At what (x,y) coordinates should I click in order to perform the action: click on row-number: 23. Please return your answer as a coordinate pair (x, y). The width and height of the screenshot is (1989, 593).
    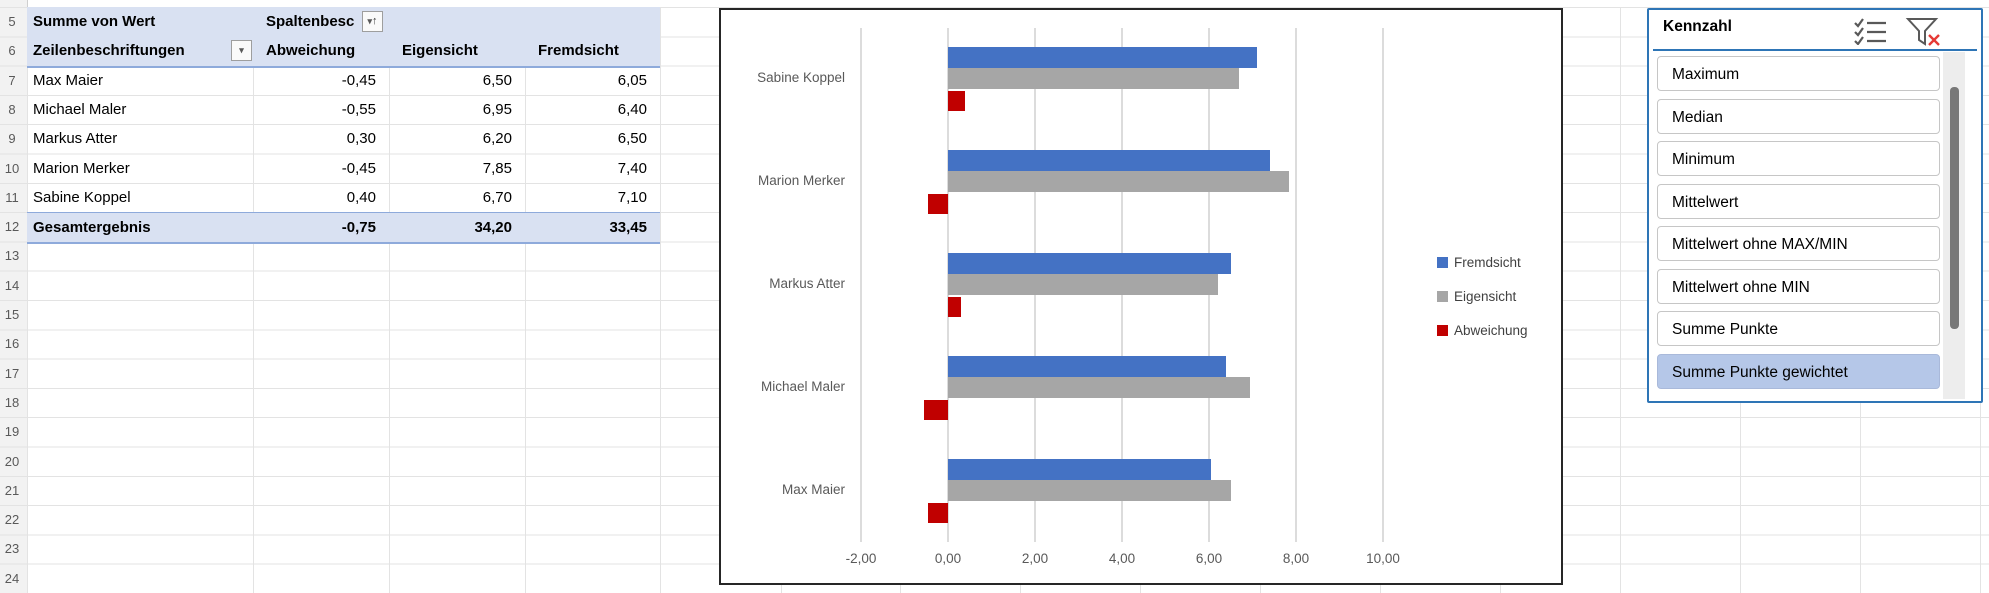
    Looking at the image, I should click on (12, 549).